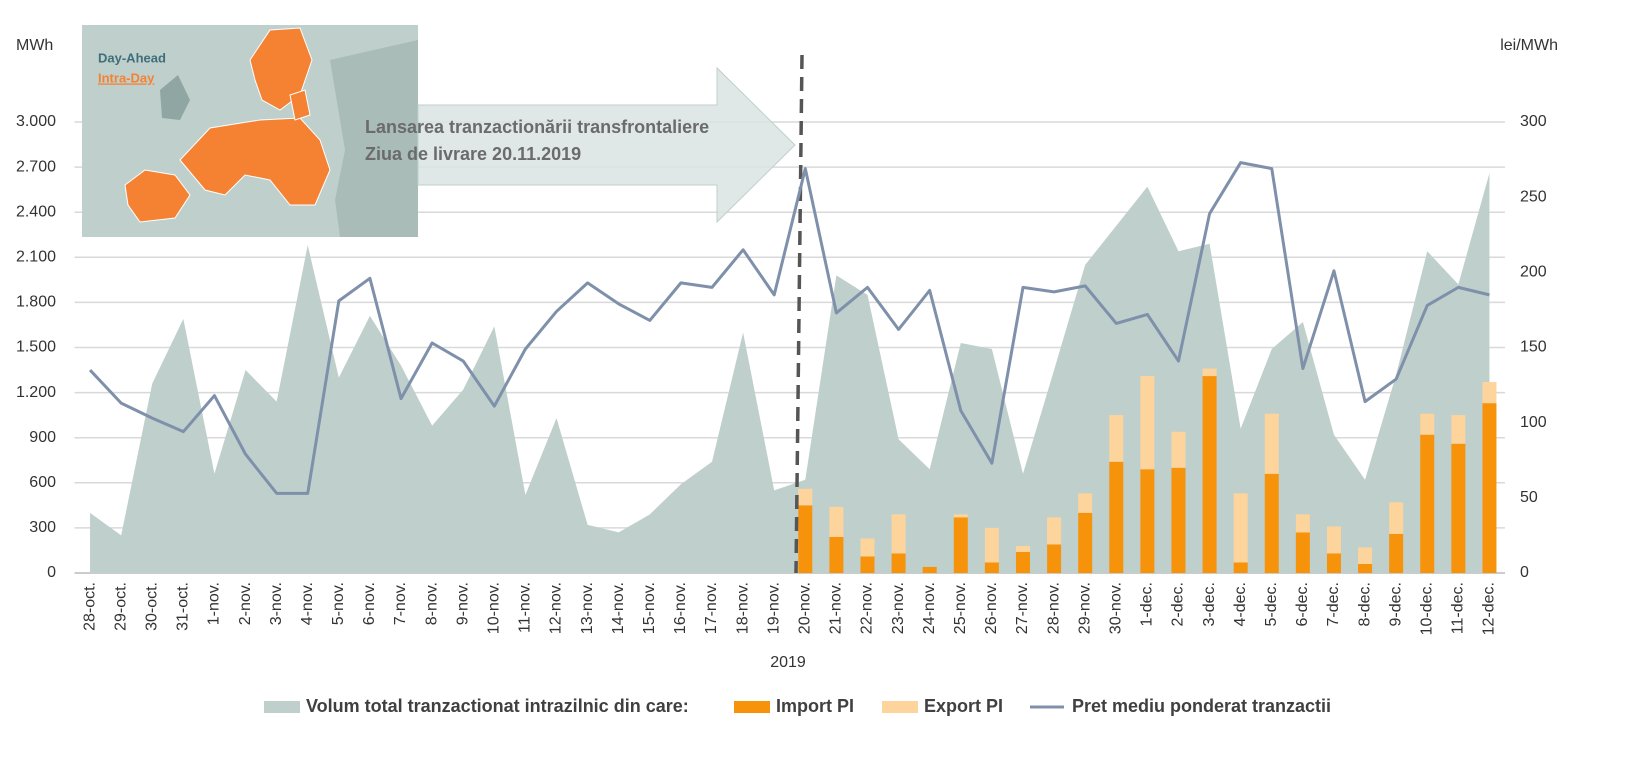 This screenshot has height=762, width=1632. What do you see at coordinates (400, 603) in the screenshot?
I see `x-tick-label: 7-nov.` at bounding box center [400, 603].